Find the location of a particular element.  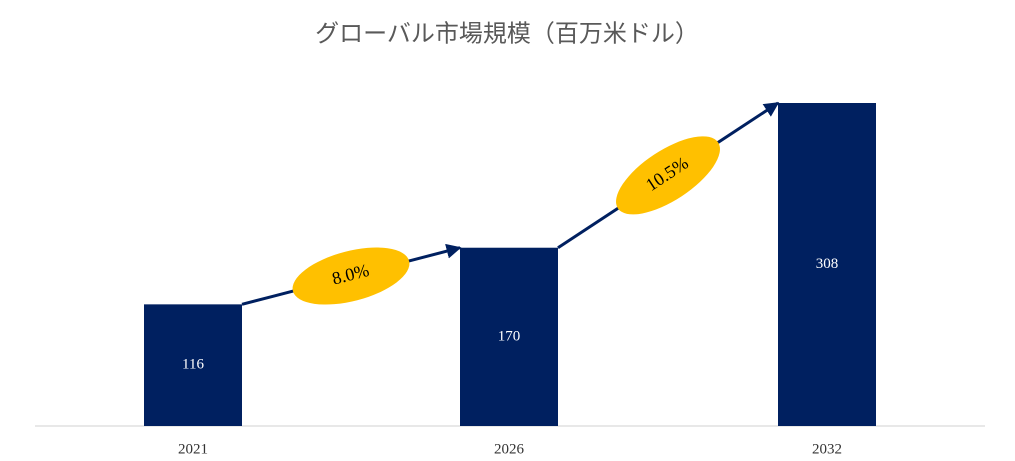

x-tick-label: 2021 is located at coordinates (193, 449).